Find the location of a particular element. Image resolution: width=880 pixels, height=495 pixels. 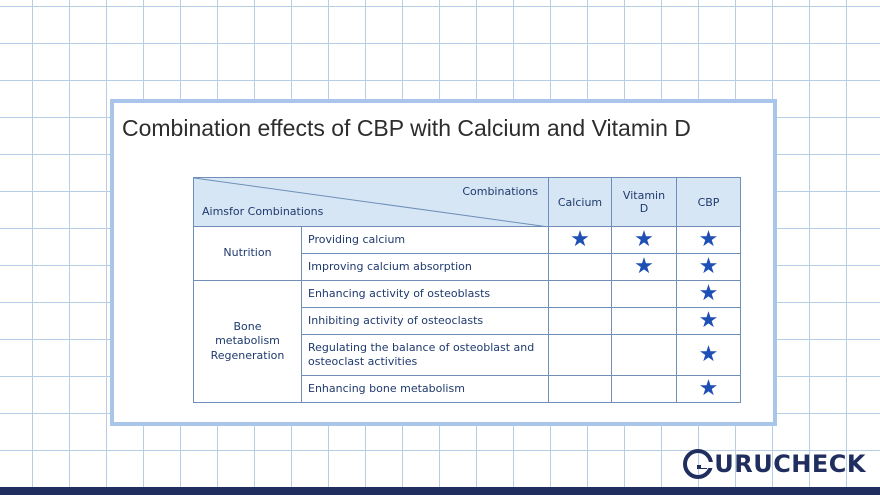

diagonal-divider is located at coordinates (371, 202).